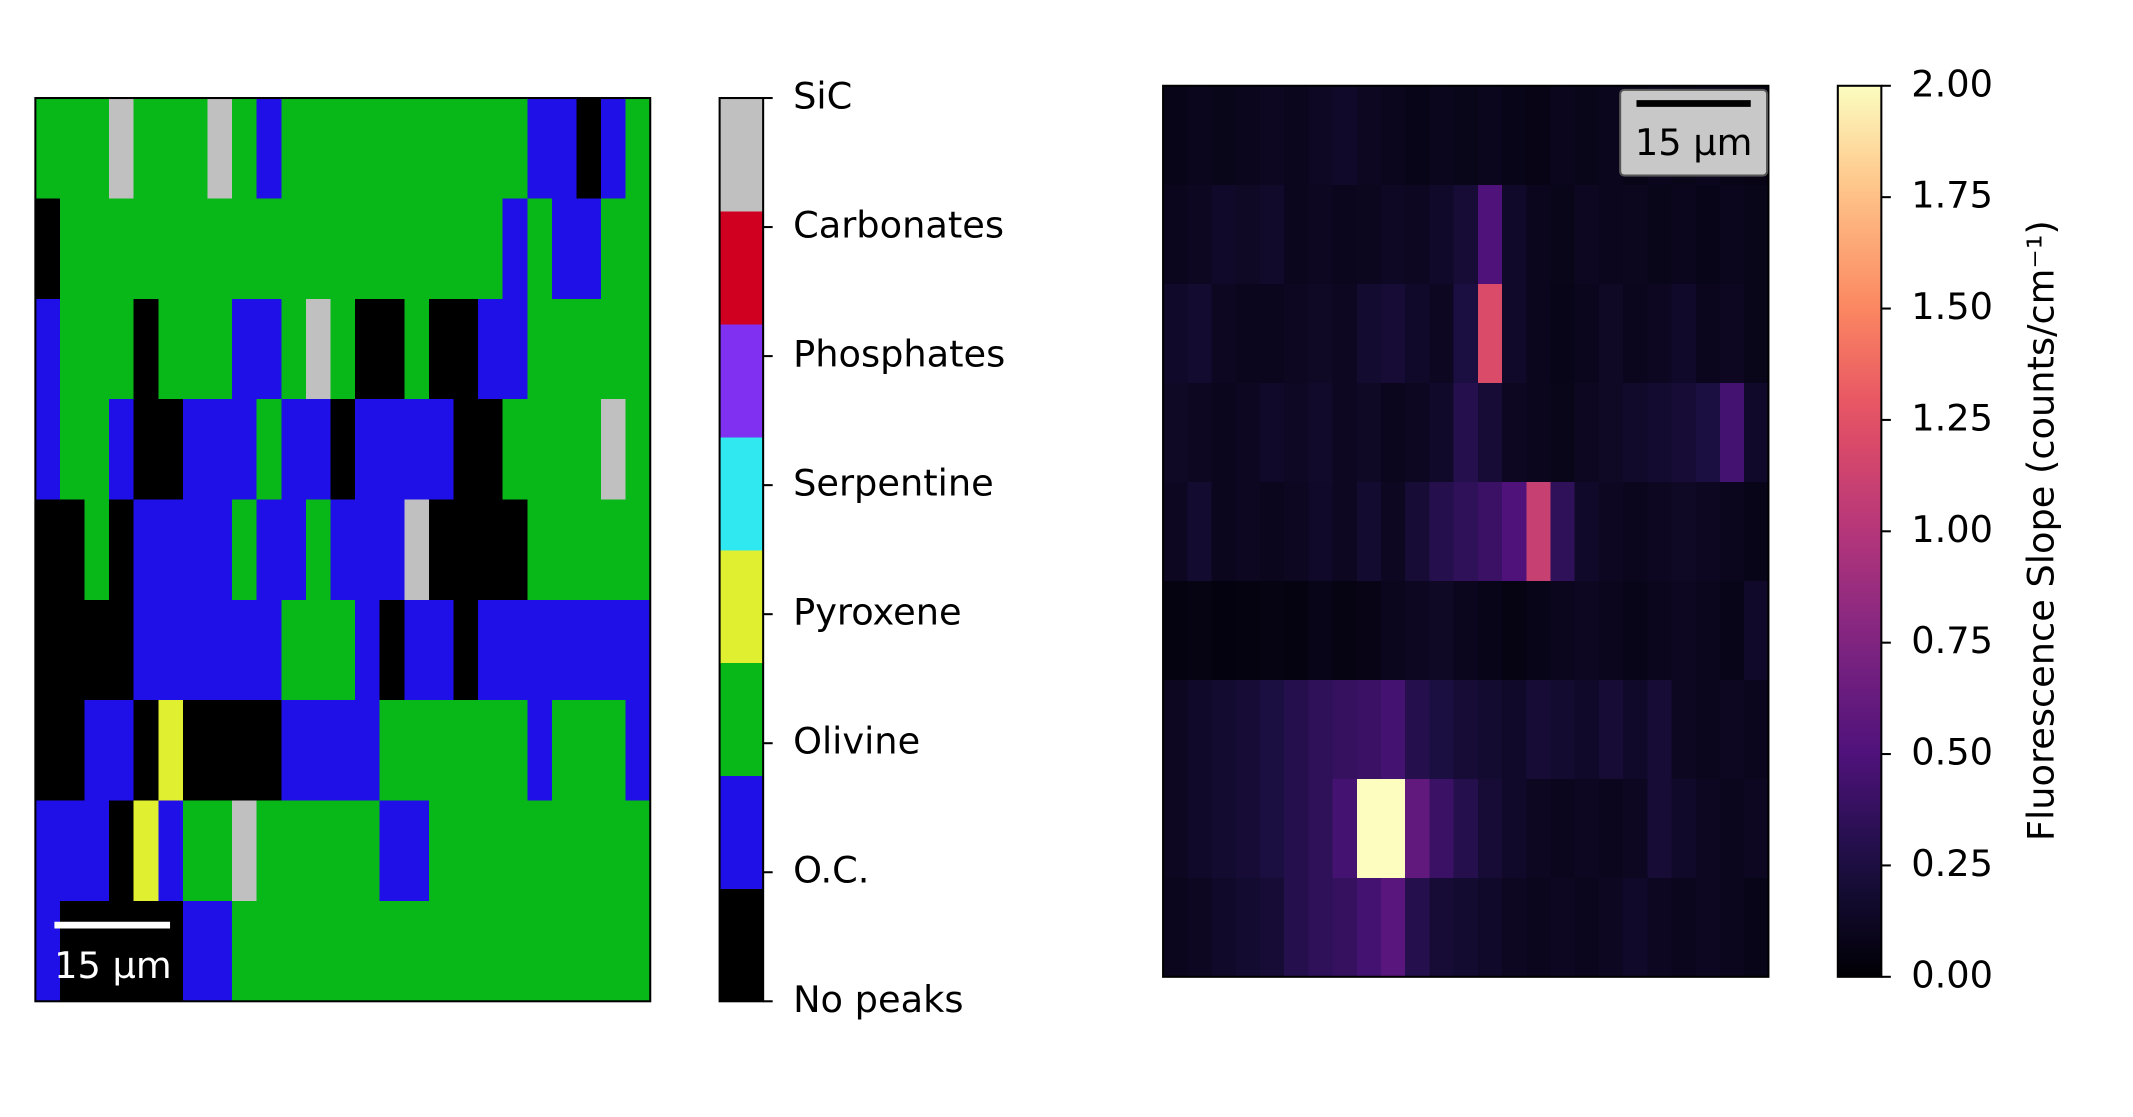  What do you see at coordinates (1952, 195) in the screenshot?
I see `colorbar-tick-label: 1.75` at bounding box center [1952, 195].